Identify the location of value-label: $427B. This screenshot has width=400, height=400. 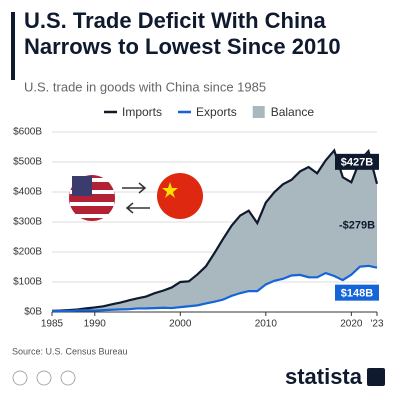
(357, 163).